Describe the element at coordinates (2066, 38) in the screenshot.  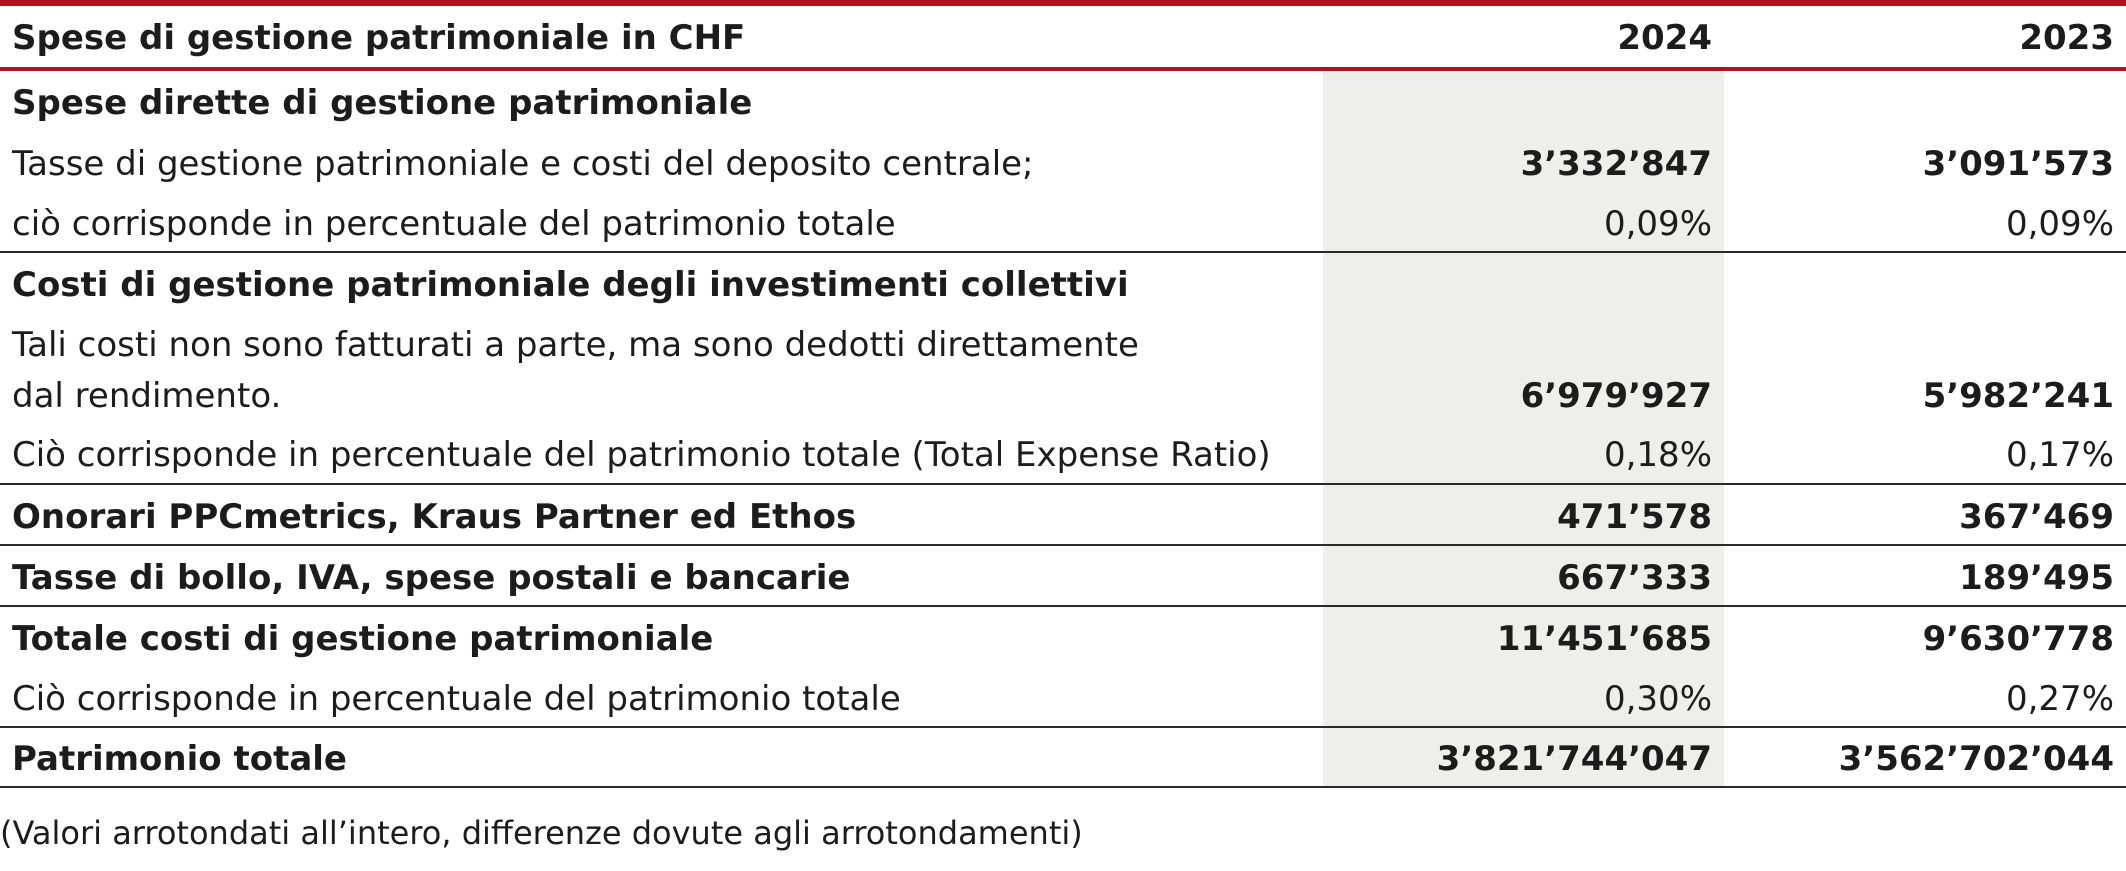
I see `header-year-2023: 2023` at that location.